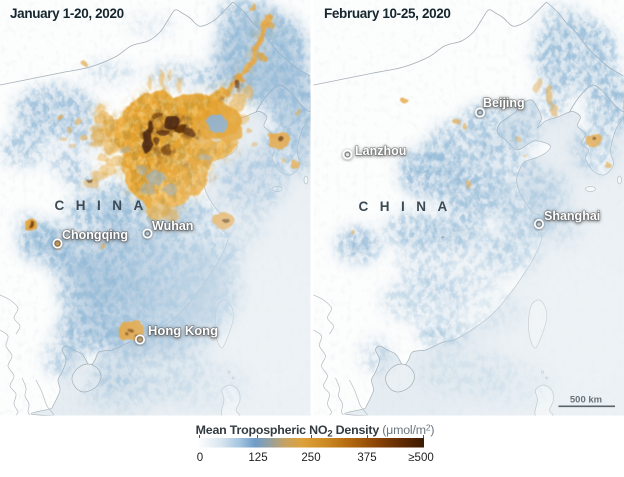  What do you see at coordinates (95, 235) in the screenshot?
I see `svg-text: Chongqing` at bounding box center [95, 235].